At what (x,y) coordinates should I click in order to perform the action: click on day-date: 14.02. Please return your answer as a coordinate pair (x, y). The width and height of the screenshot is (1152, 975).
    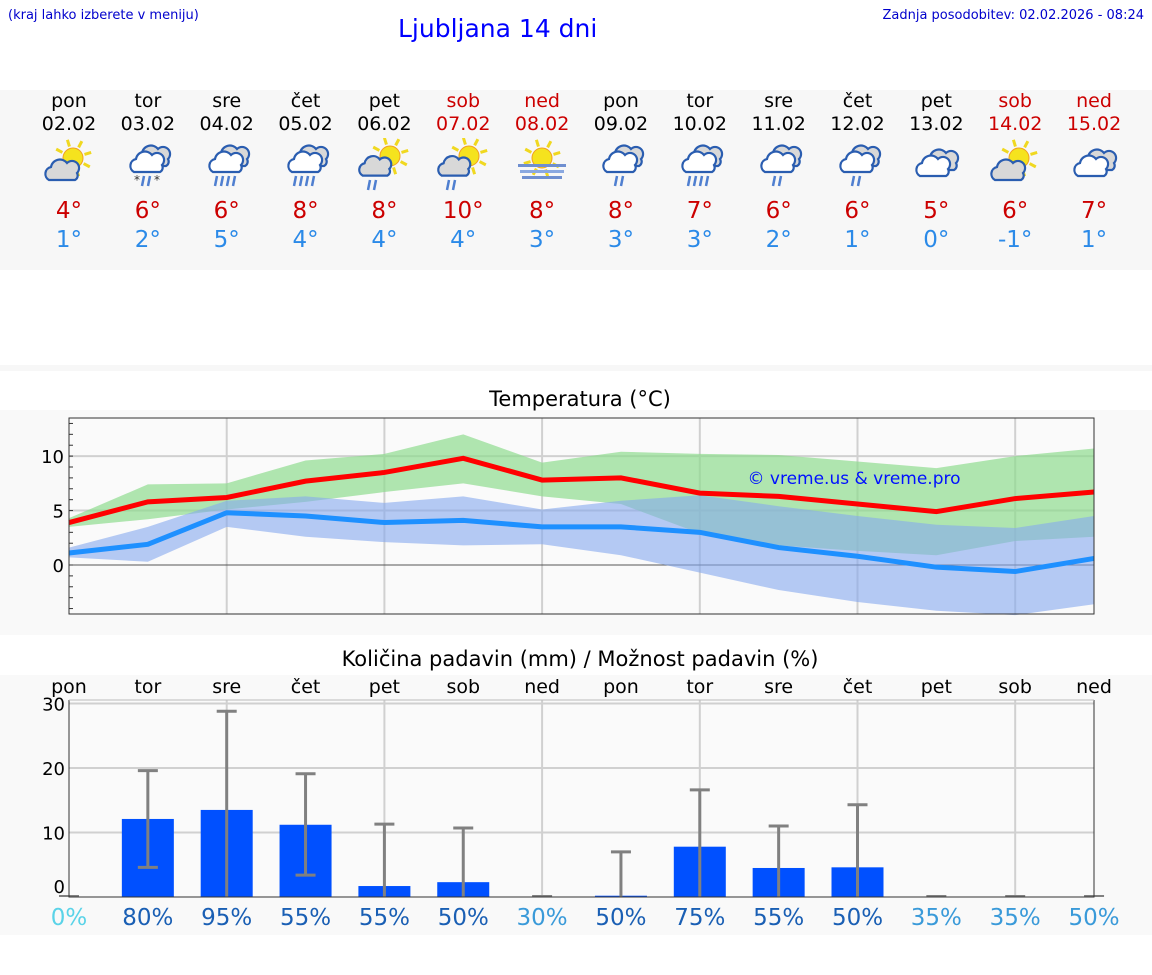
    Looking at the image, I should click on (1015, 124).